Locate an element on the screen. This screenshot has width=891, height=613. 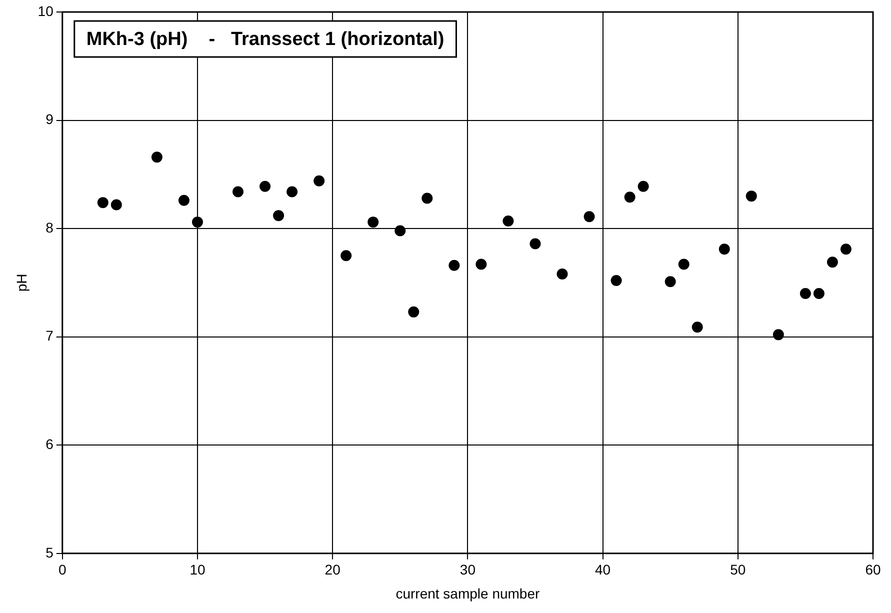
y-axis-title: pH is located at coordinates (21, 283).